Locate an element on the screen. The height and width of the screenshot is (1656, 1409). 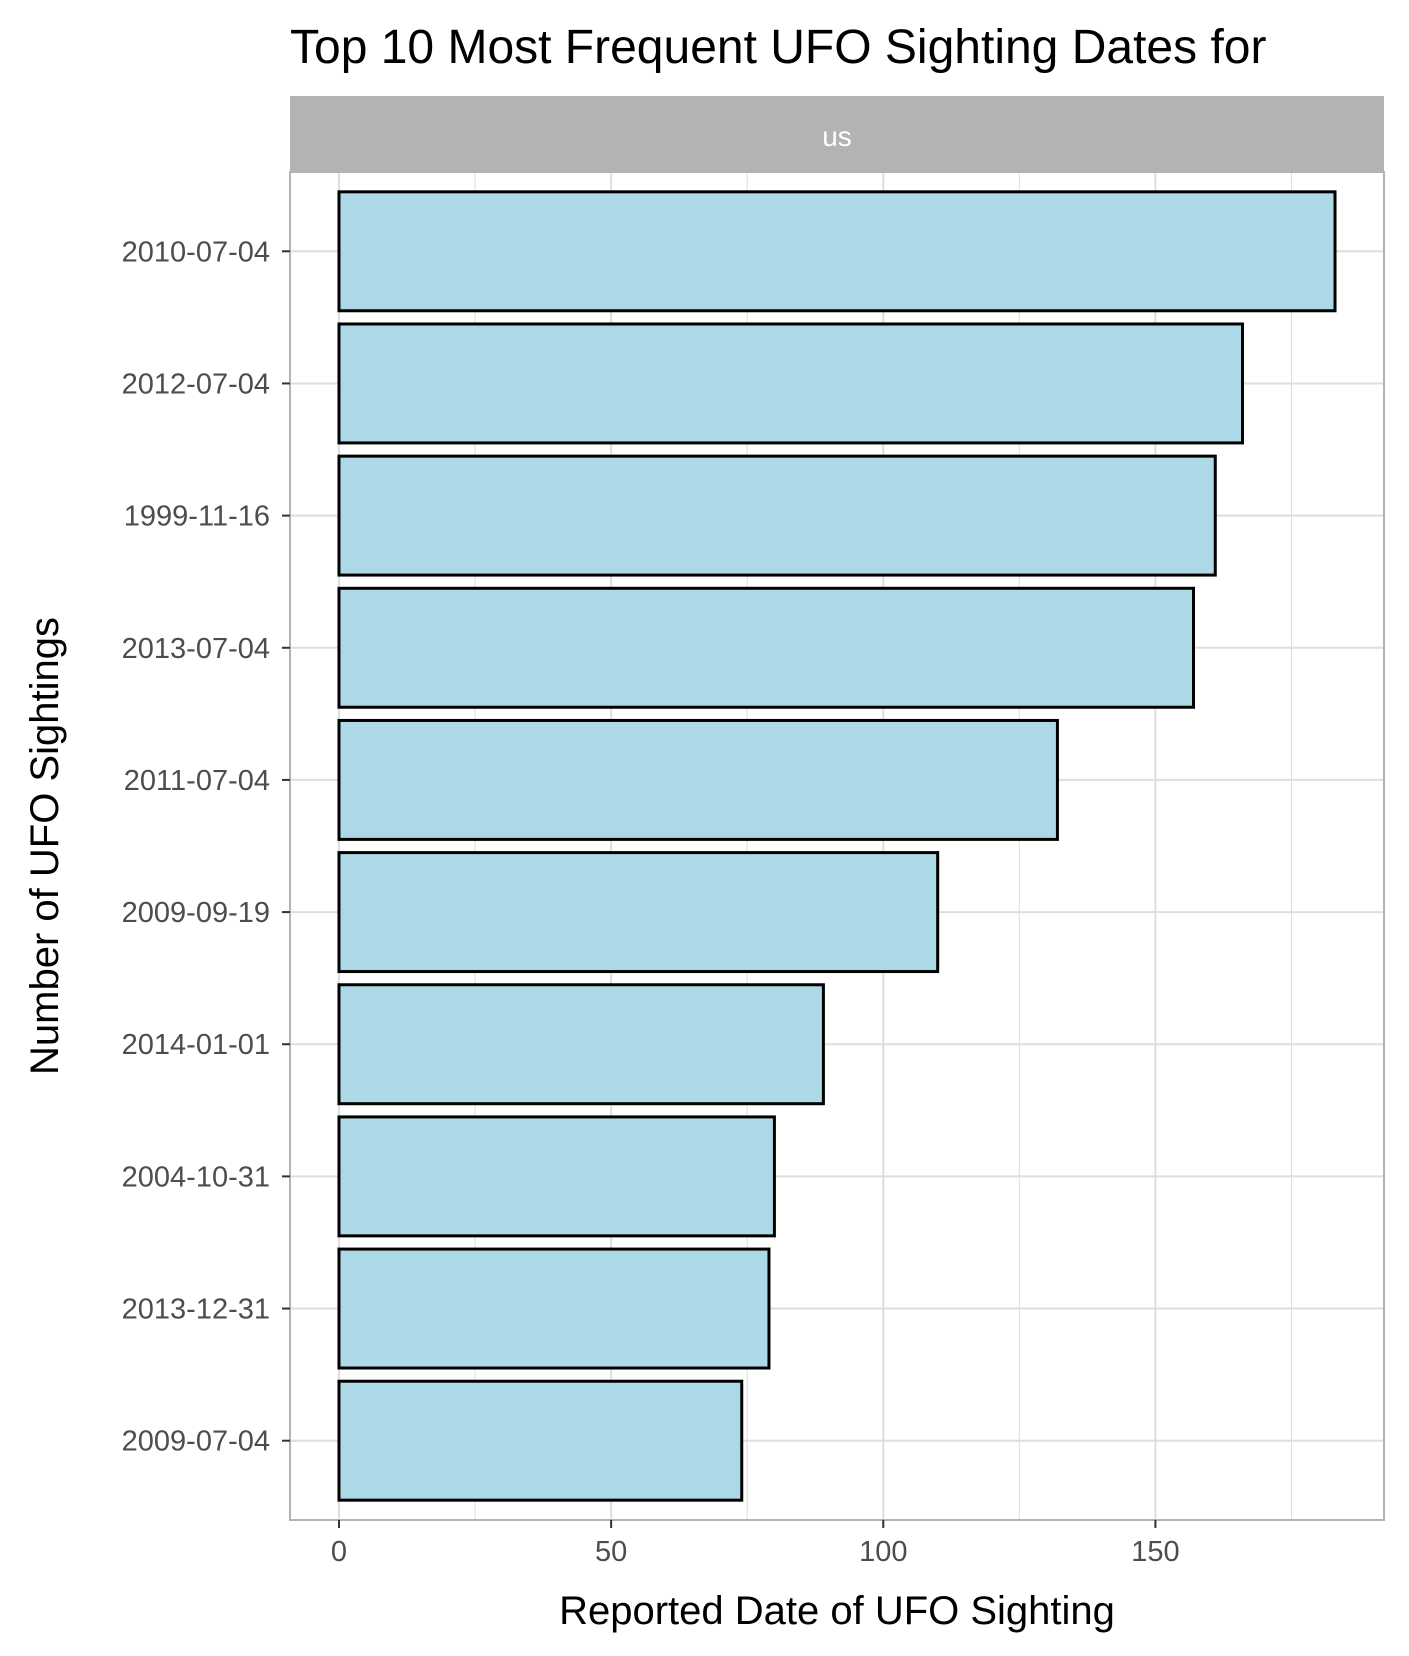
y-tick-label: 2010-07-04 is located at coordinates (196, 252).